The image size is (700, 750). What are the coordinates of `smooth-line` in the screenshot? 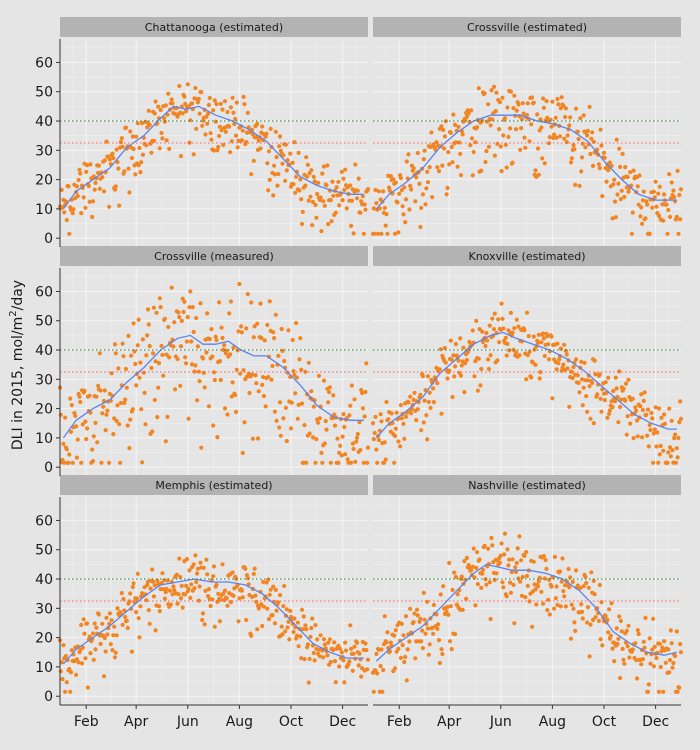 It's located at (213, 157).